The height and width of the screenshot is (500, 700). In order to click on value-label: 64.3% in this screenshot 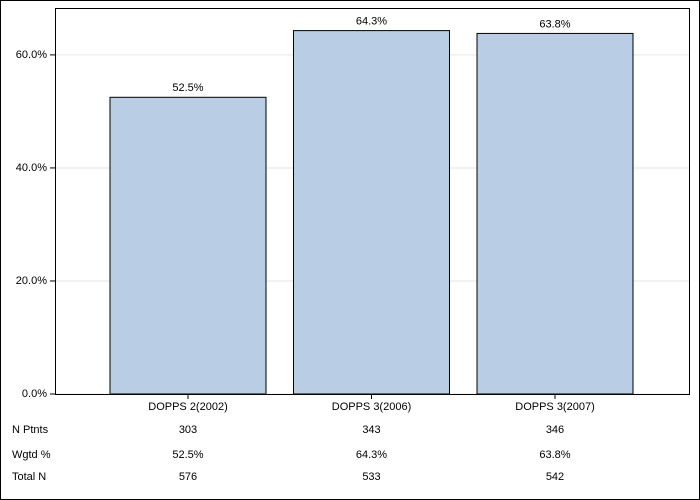, I will do `click(371, 22)`.